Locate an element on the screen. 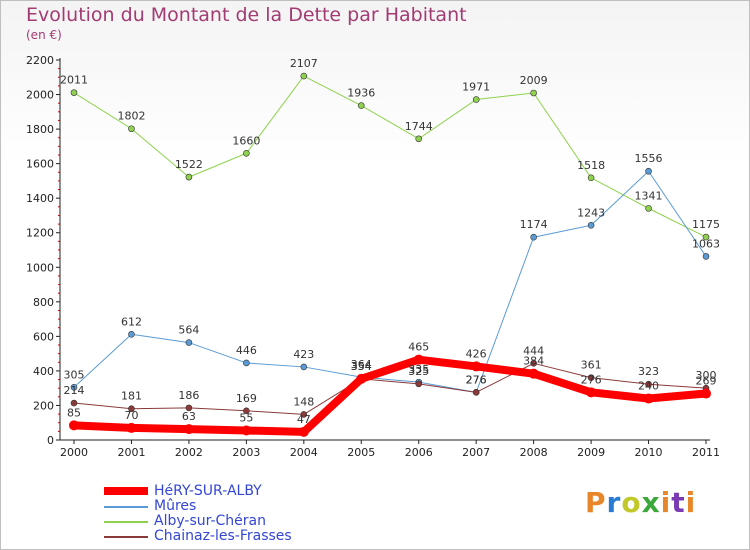 The image size is (750, 550). x-tick-label: 2009 is located at coordinates (591, 452).